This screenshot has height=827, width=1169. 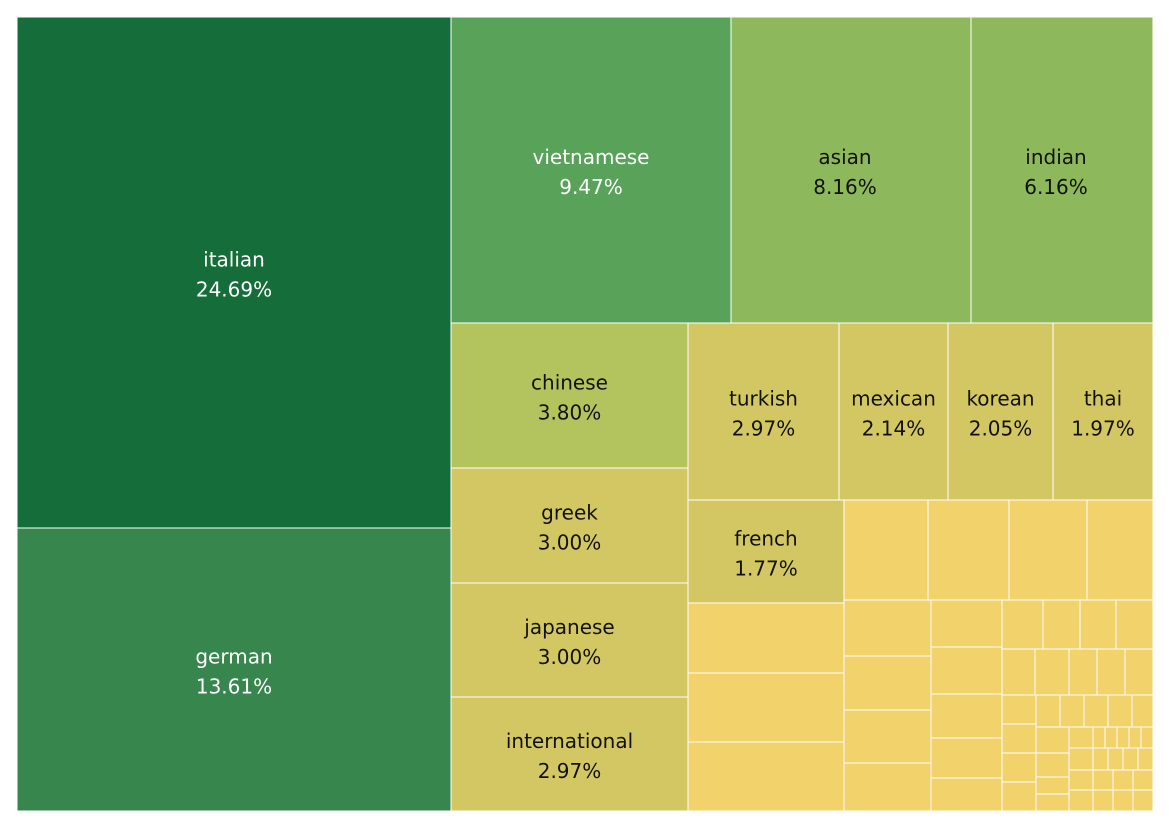 What do you see at coordinates (763, 411) in the screenshot?
I see `treemap-cell-turkish` at bounding box center [763, 411].